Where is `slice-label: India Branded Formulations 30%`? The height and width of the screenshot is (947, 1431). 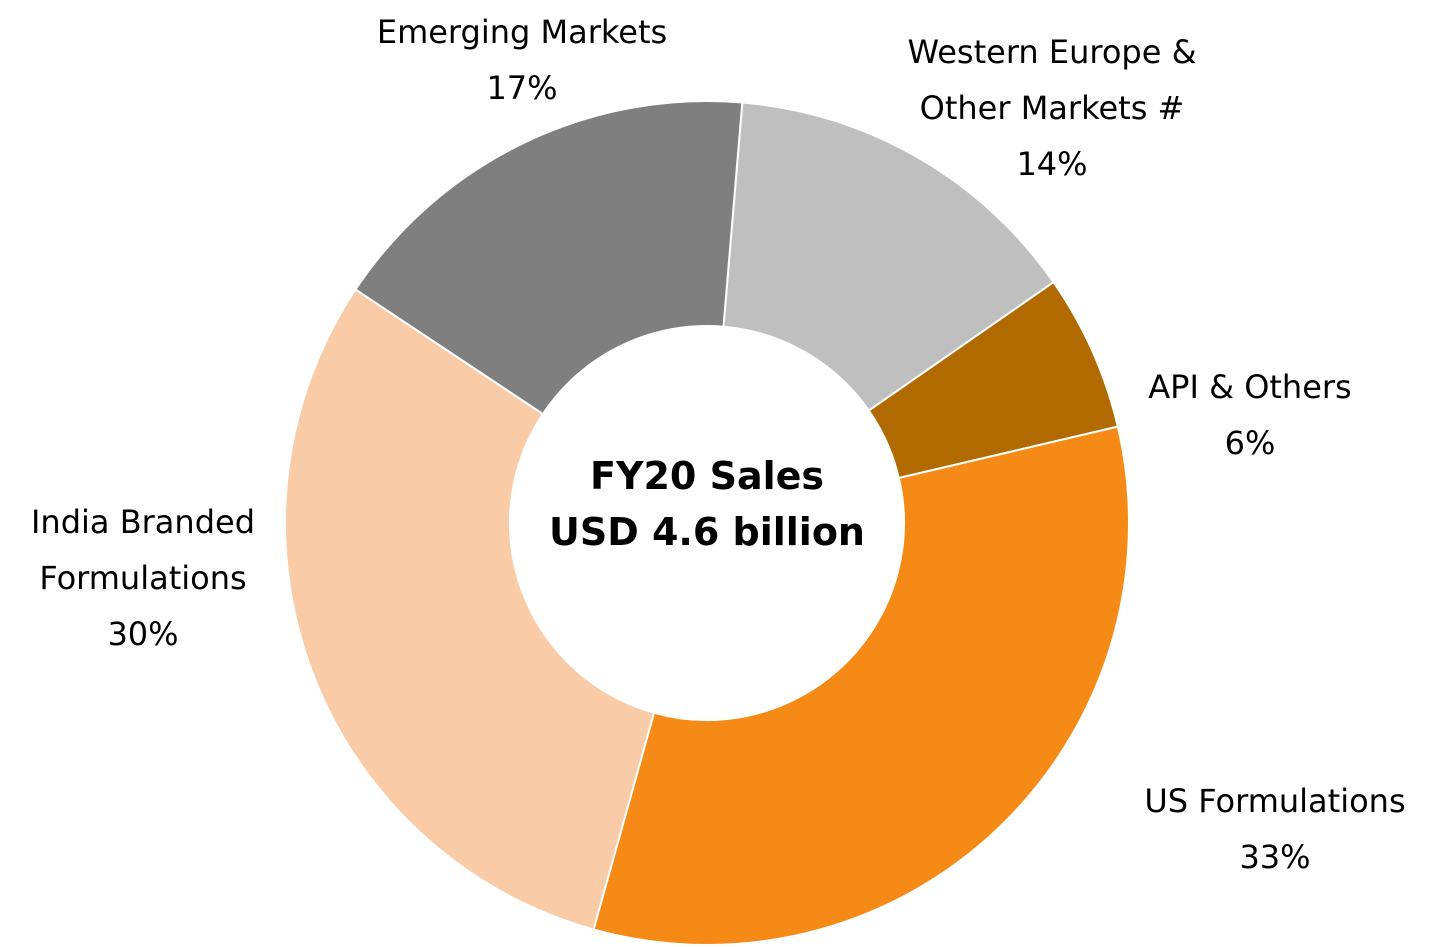 slice-label: India Branded Formulations 30% is located at coordinates (144, 578).